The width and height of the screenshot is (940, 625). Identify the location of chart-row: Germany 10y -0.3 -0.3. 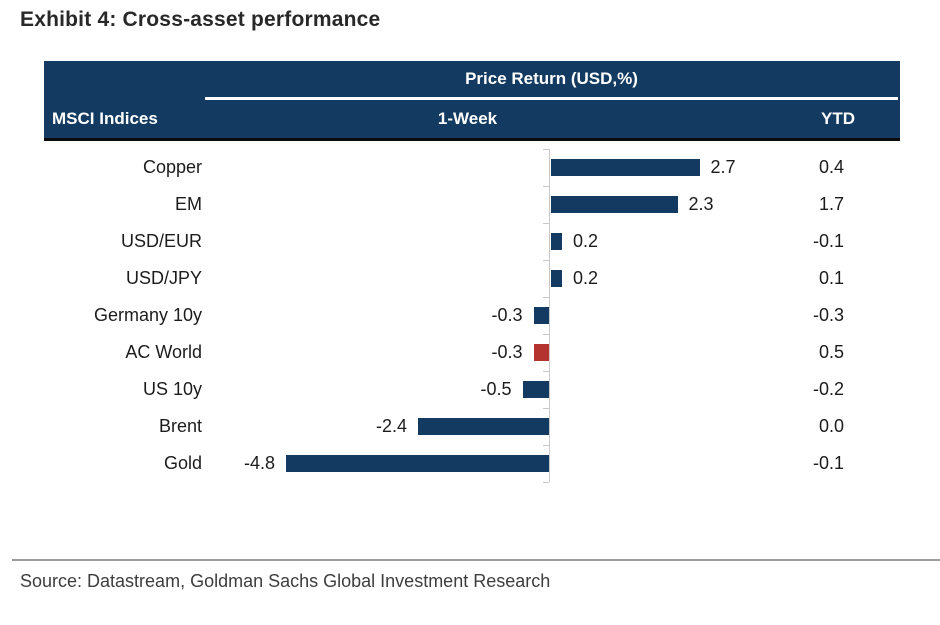
(470, 315).